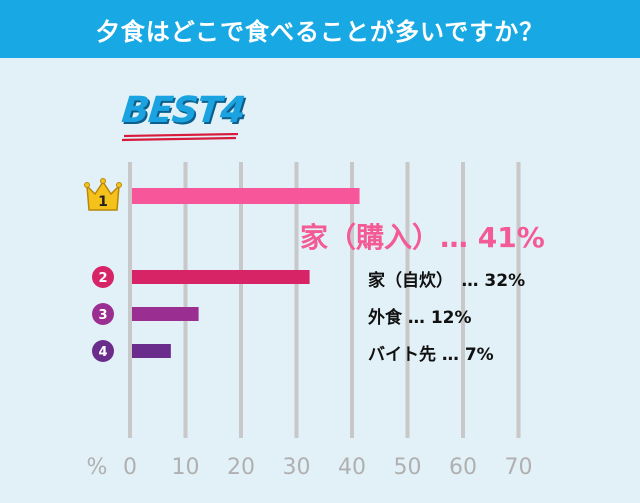 This screenshot has width=640, height=503. I want to click on crown-icon: 1, so click(103, 194).